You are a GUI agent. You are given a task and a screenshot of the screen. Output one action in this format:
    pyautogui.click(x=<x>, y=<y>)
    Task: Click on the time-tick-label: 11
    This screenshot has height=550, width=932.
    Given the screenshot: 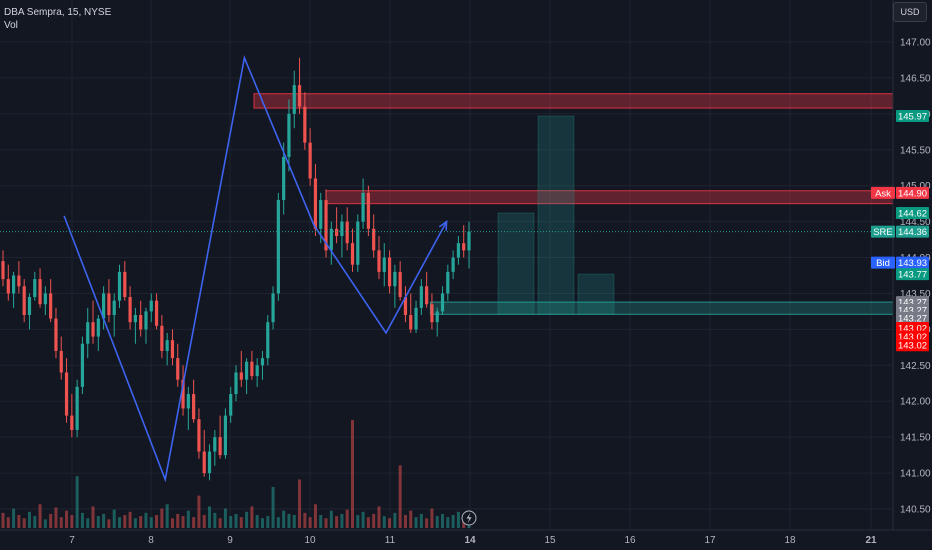 What is the action you would take?
    pyautogui.click(x=390, y=540)
    